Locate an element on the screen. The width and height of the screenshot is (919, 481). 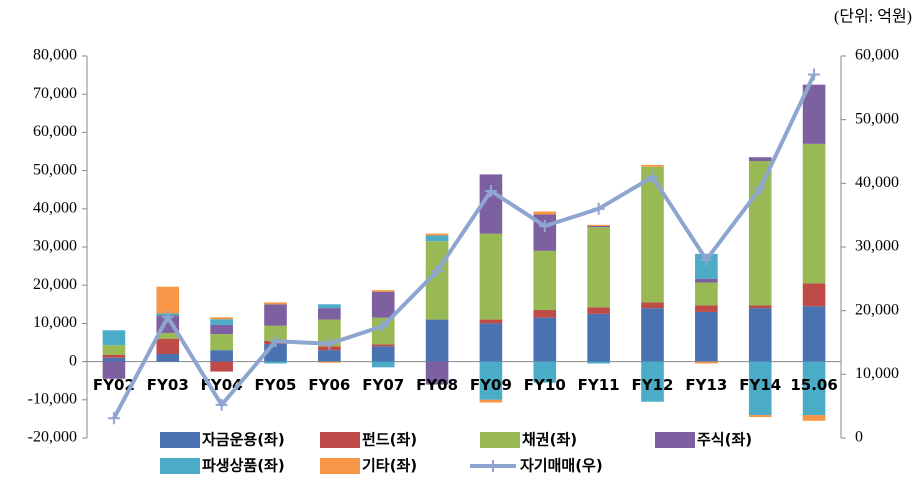
y-tick-label: 10,000 is located at coordinates (55, 322).